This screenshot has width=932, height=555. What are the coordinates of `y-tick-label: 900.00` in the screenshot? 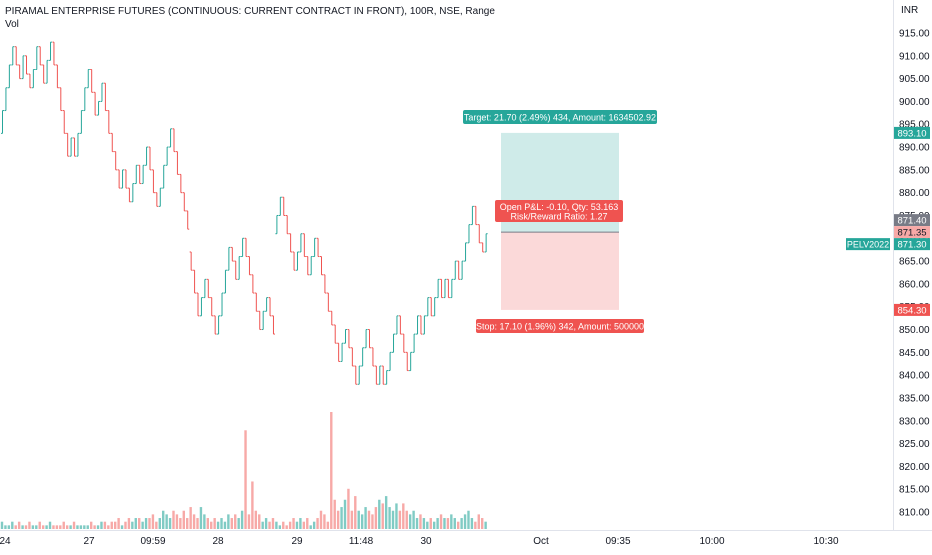 It's located at (914, 102).